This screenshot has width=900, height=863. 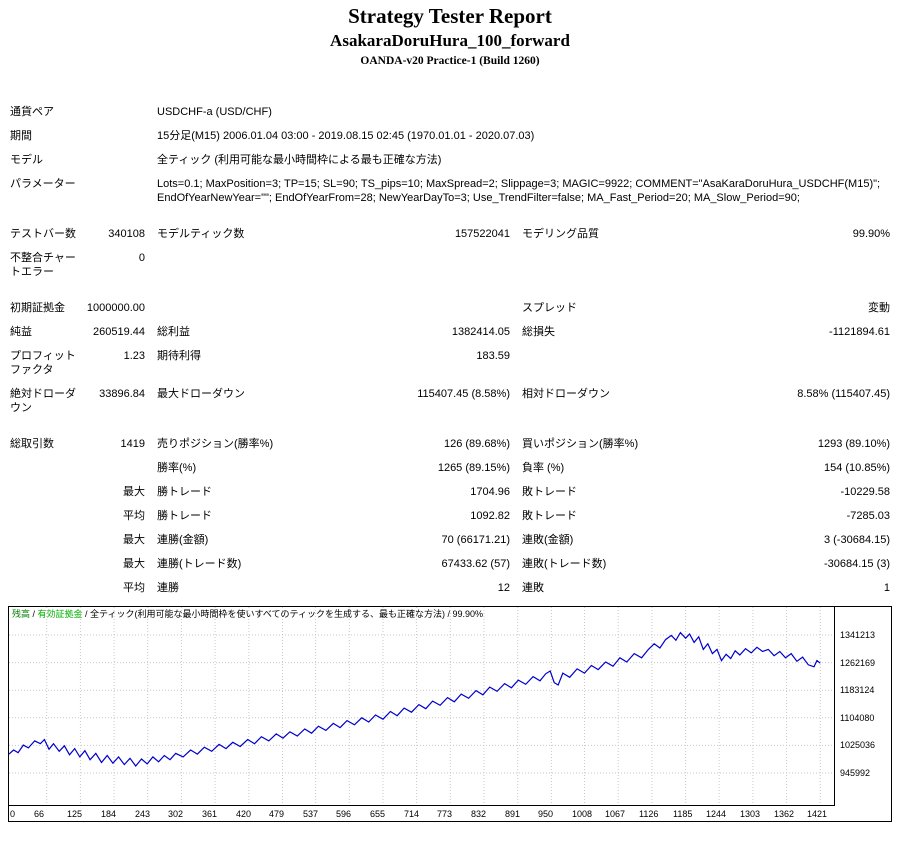 I want to click on report-label: スプレッド, so click(x=549, y=308).